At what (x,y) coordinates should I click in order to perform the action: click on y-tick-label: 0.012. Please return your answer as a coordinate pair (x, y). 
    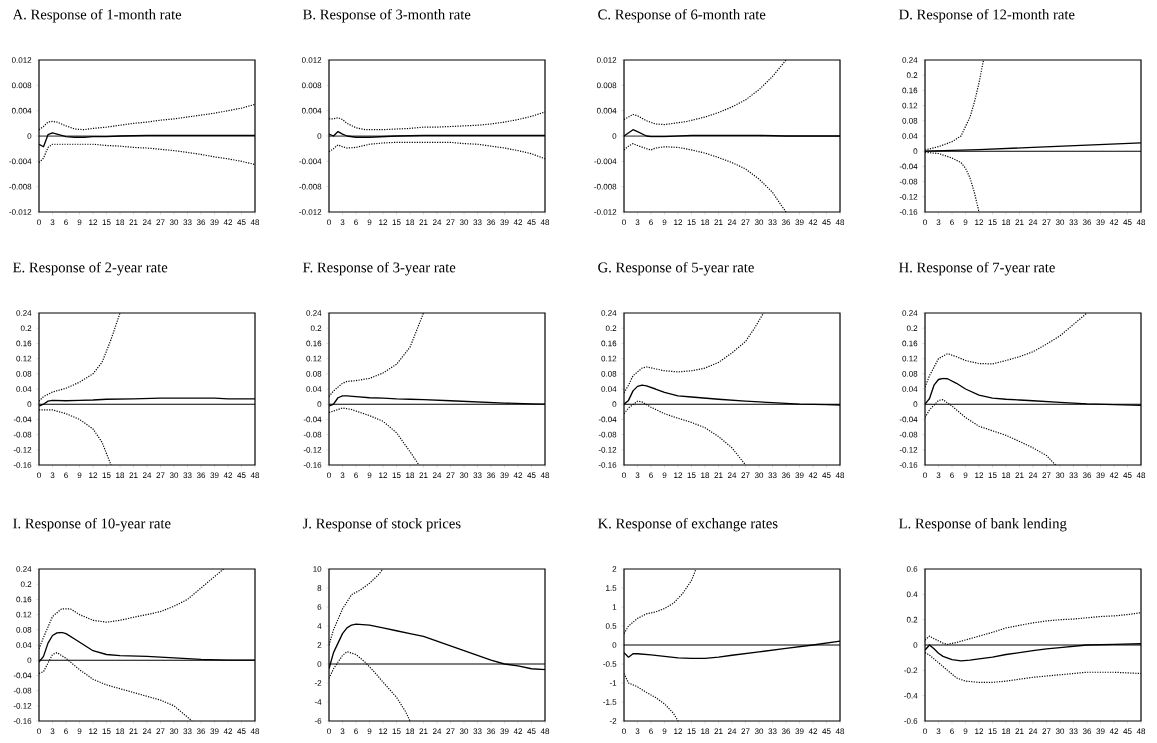
    Looking at the image, I should click on (21, 60).